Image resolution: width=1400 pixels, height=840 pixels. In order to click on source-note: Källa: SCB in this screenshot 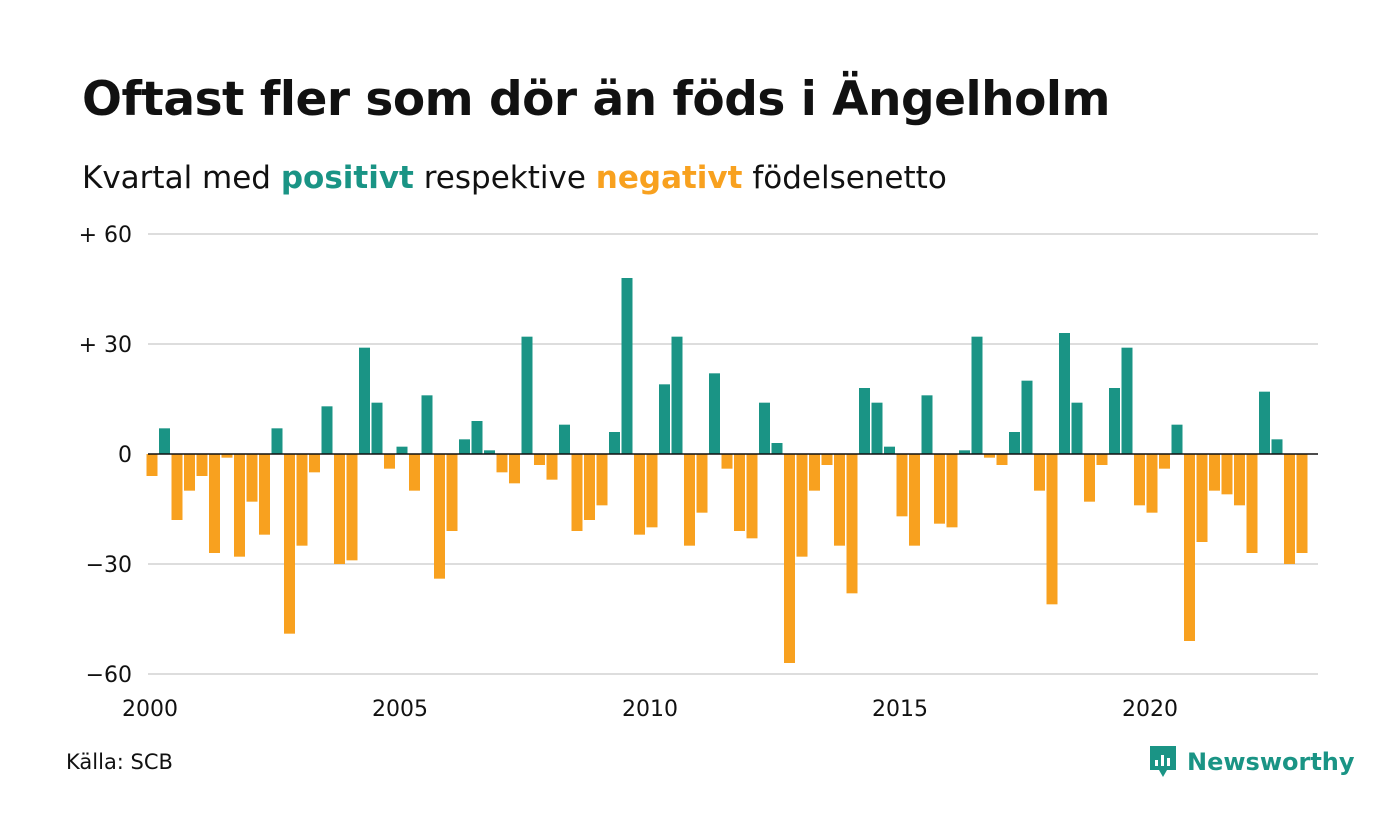, I will do `click(119, 762)`.